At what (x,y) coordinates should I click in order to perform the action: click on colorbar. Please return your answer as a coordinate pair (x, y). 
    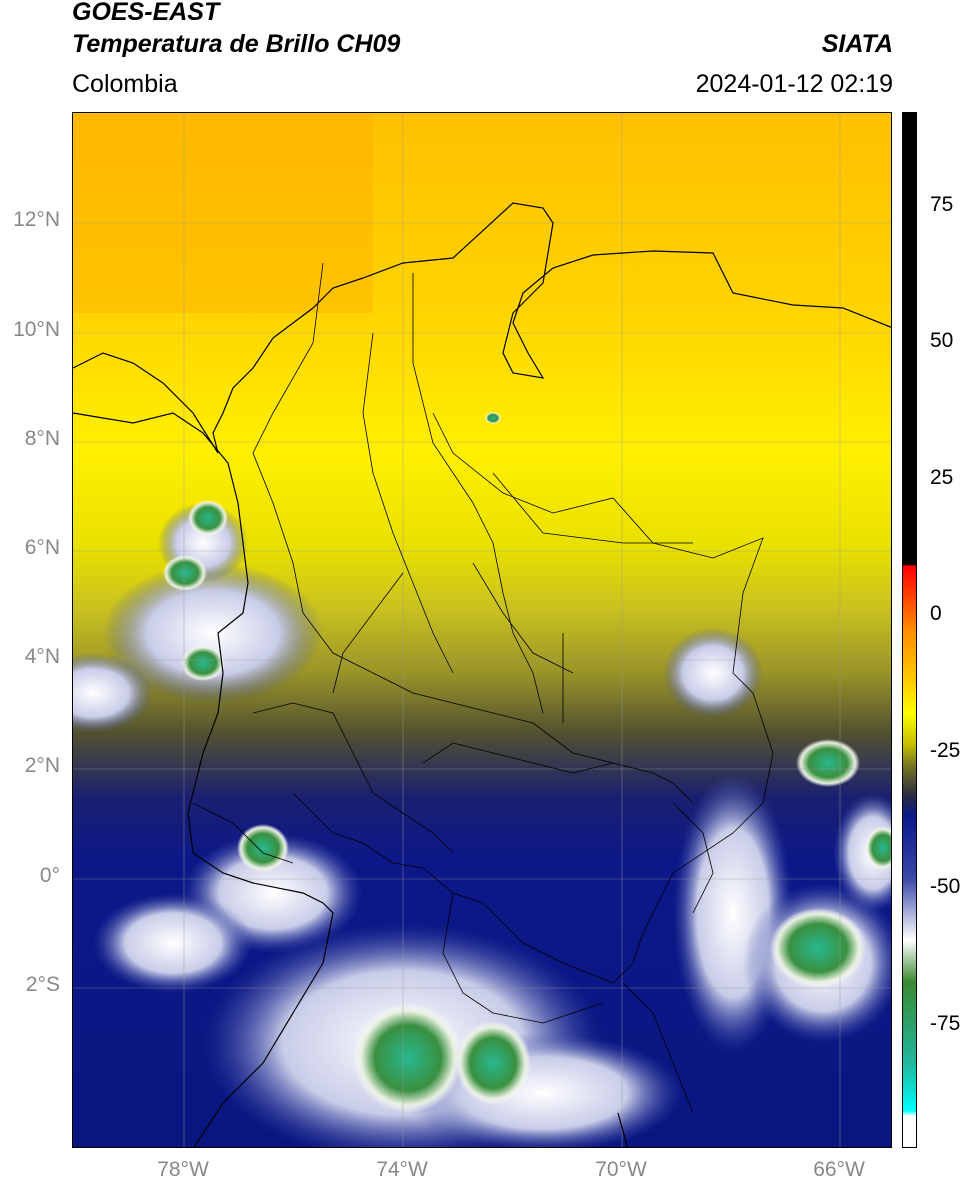
    Looking at the image, I should click on (909, 630).